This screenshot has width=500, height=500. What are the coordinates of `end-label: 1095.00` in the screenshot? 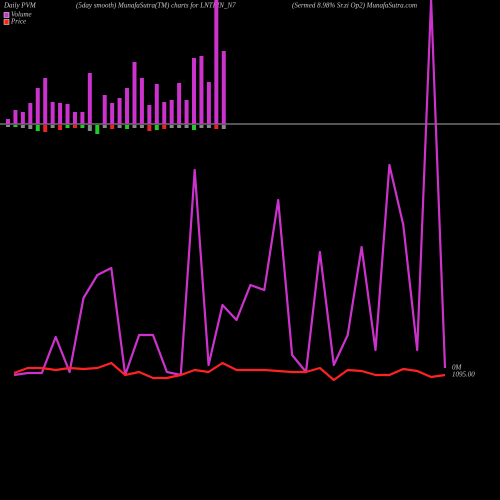 It's located at (463, 375).